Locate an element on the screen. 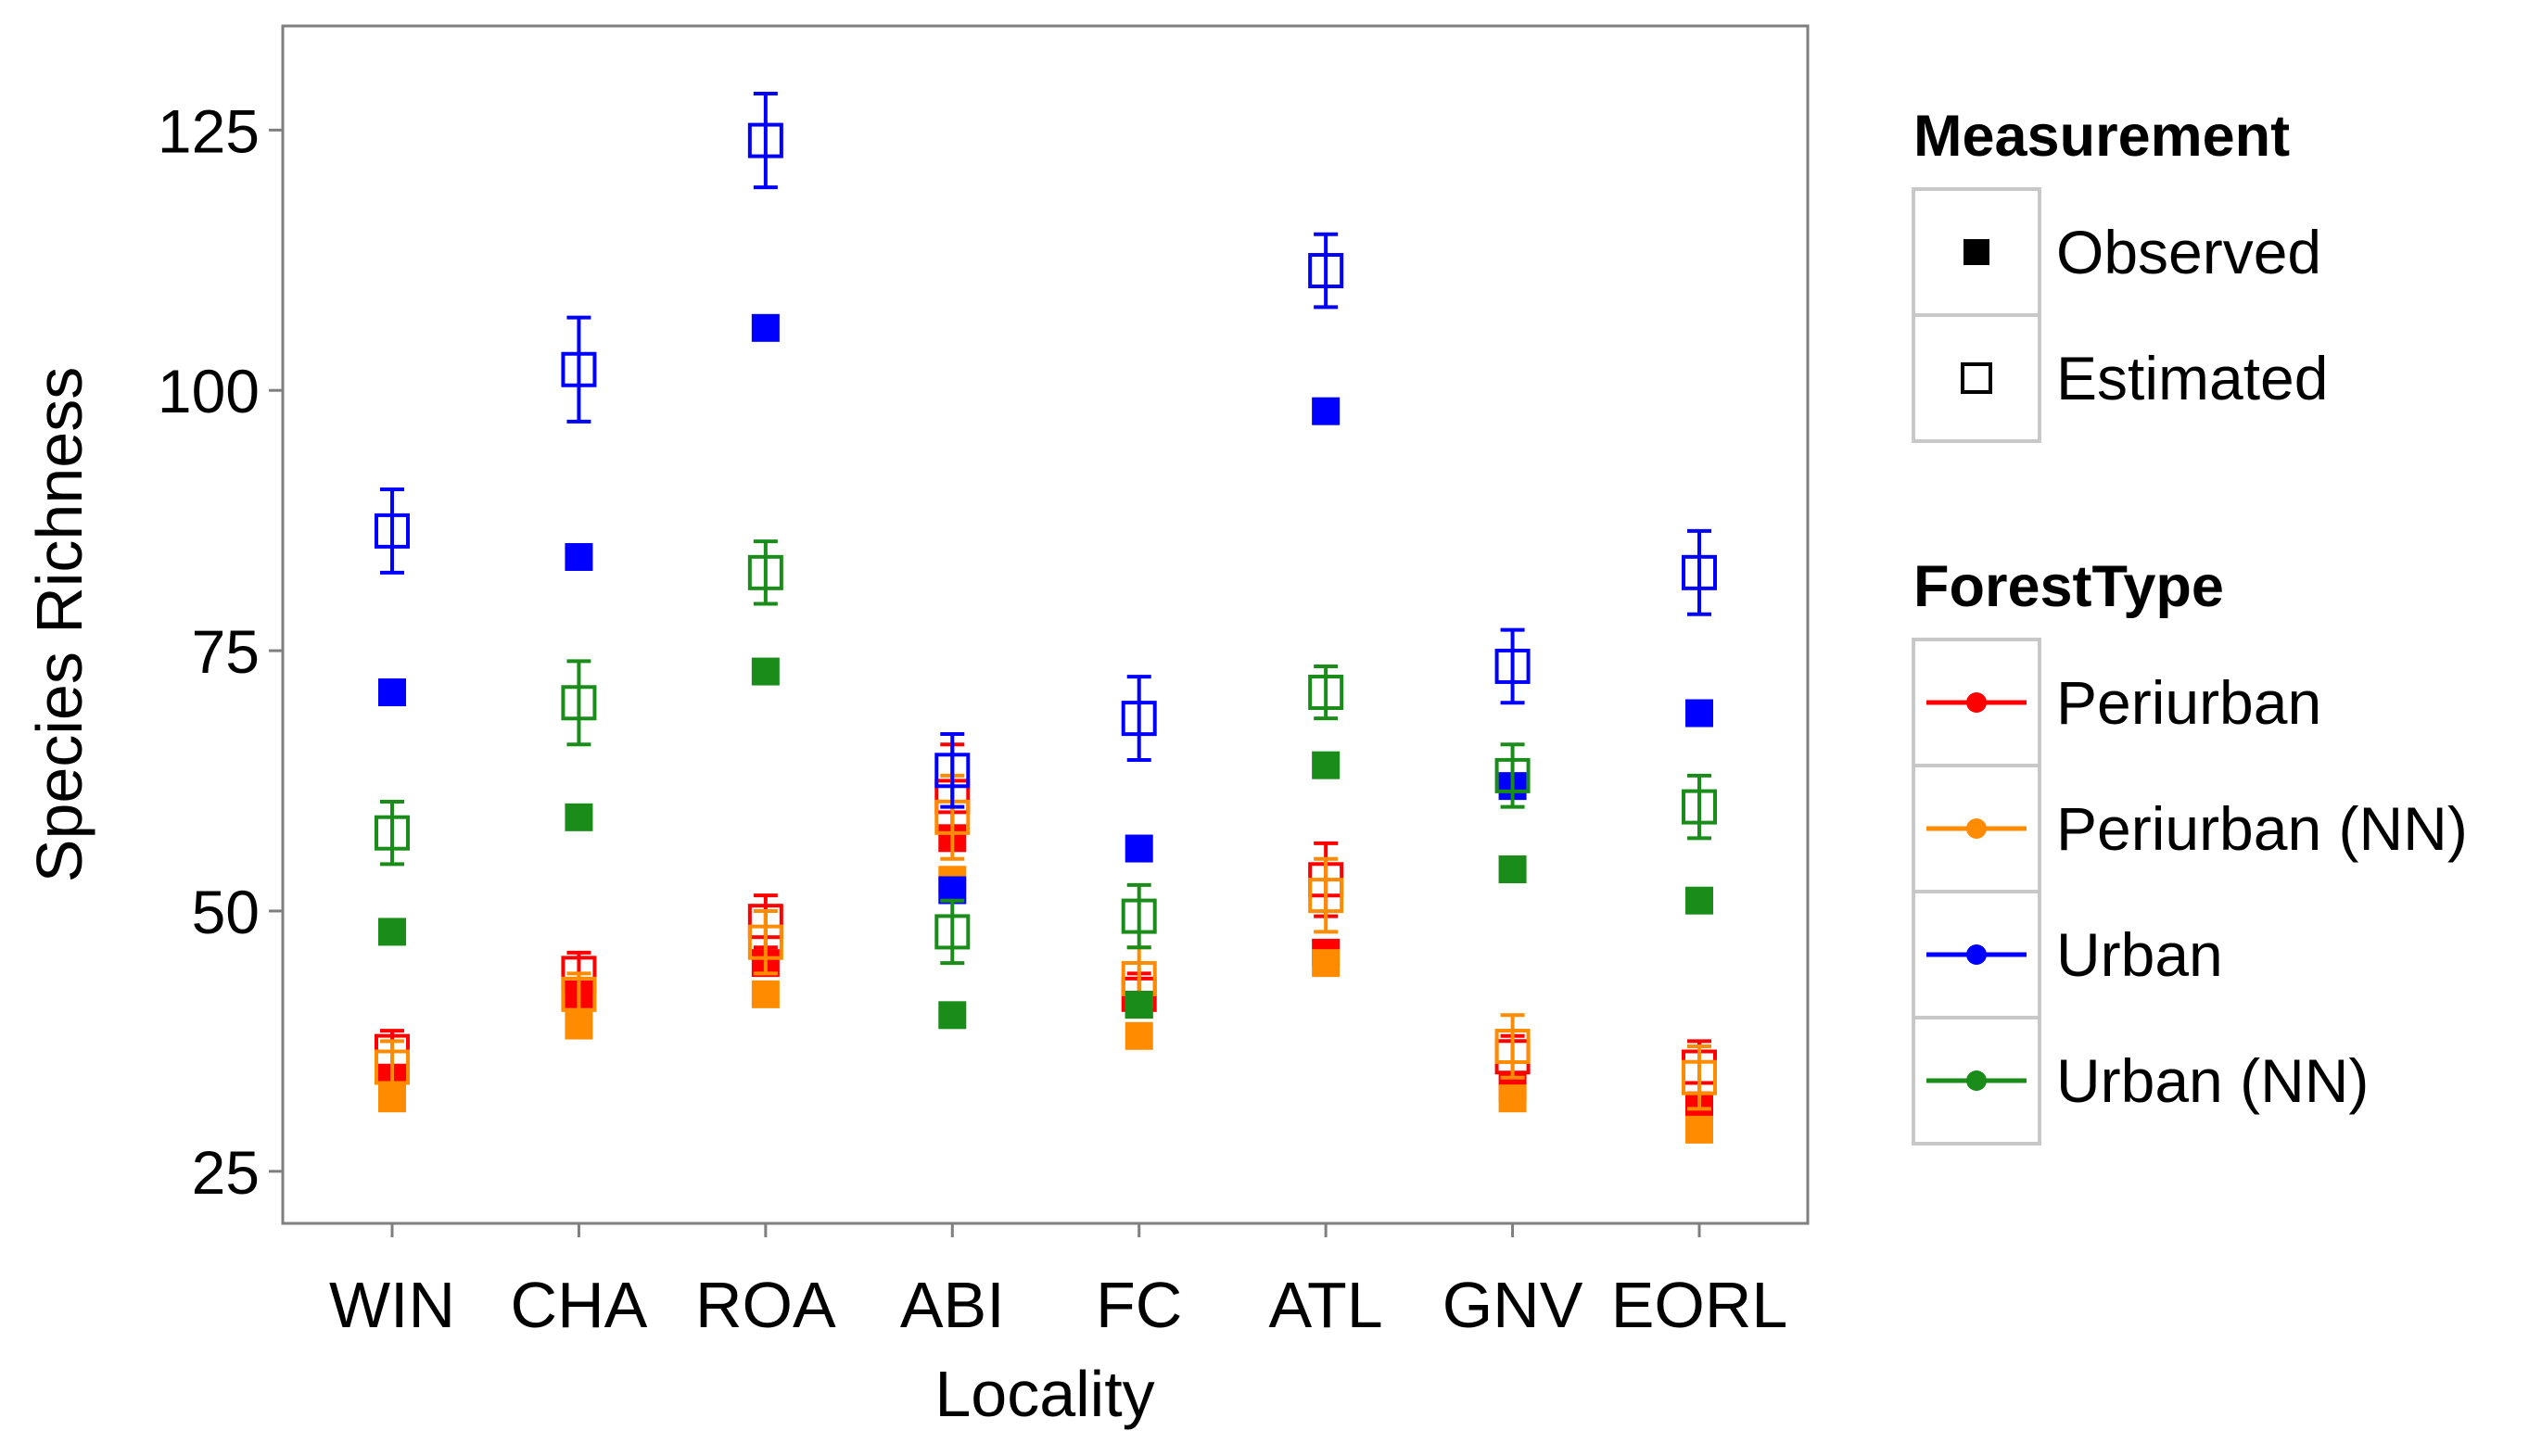  x-tick-label: FC is located at coordinates (1139, 1305).